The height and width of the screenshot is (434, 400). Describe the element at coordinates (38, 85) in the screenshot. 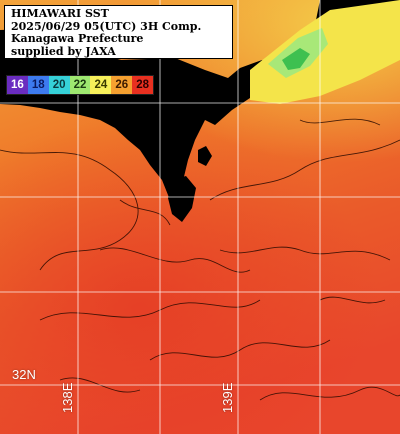

I see `legend-swatch-18: 18` at that location.